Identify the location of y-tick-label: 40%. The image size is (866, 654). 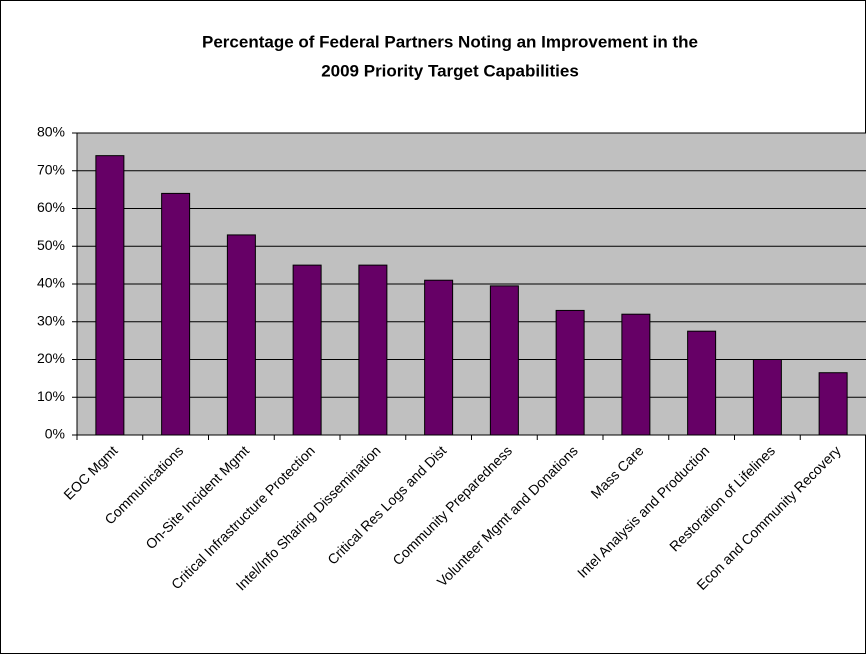
(51, 283).